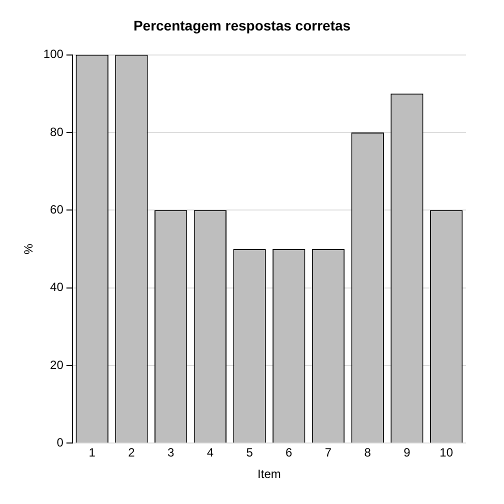 This screenshot has height=504, width=504. I want to click on x-tick-label: 2, so click(132, 453).